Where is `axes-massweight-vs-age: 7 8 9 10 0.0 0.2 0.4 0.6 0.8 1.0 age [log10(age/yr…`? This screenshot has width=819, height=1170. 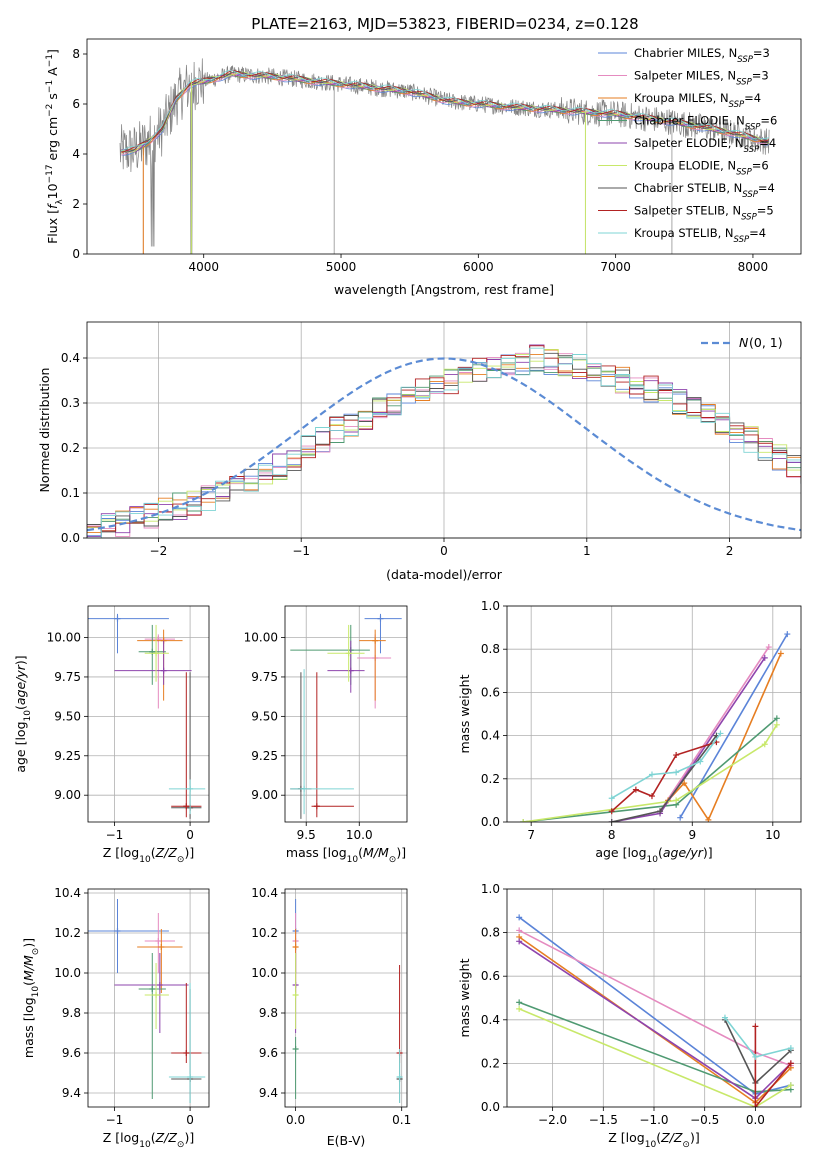 axes-massweight-vs-age: 7 8 9 10 0.0 0.2 0.4 0.6 0.8 1.0 age [log10(age/yr… is located at coordinates (629, 732).